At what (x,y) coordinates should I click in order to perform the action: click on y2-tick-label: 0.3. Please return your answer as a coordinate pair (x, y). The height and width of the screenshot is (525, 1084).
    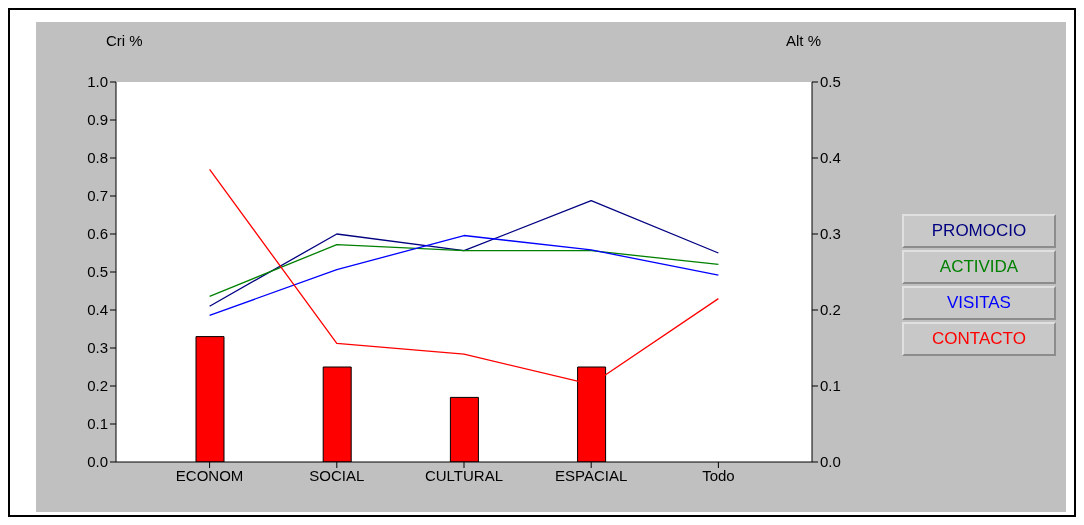
    Looking at the image, I should click on (830, 234).